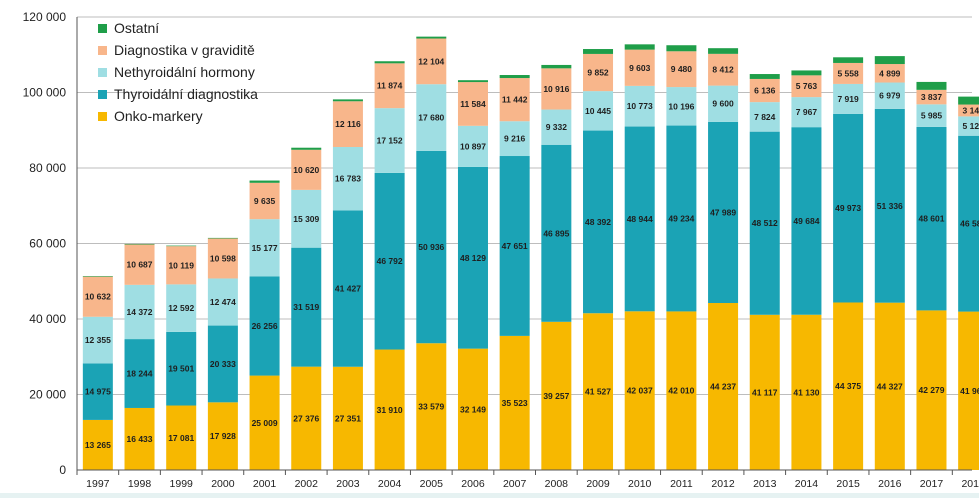 The width and height of the screenshot is (979, 498). I want to click on x-tick-label: 1998, so click(140, 484).